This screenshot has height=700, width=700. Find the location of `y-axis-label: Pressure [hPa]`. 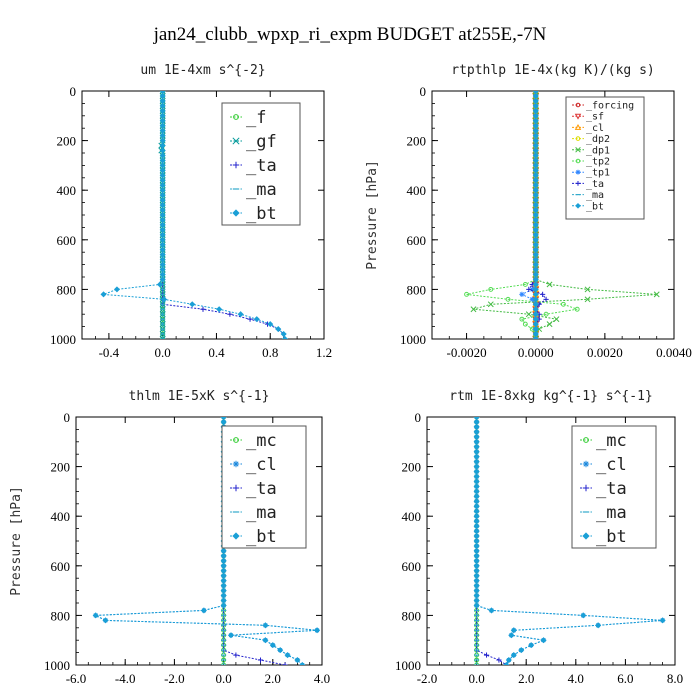

y-axis-label: Pressure [hPa] is located at coordinates (16, 541).